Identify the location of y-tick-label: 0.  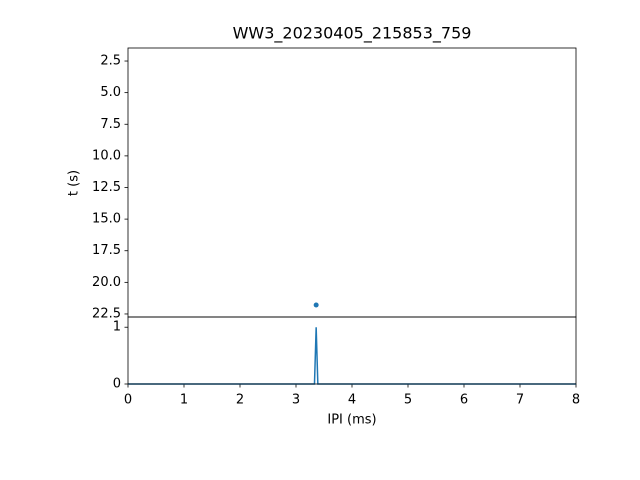
(117, 384).